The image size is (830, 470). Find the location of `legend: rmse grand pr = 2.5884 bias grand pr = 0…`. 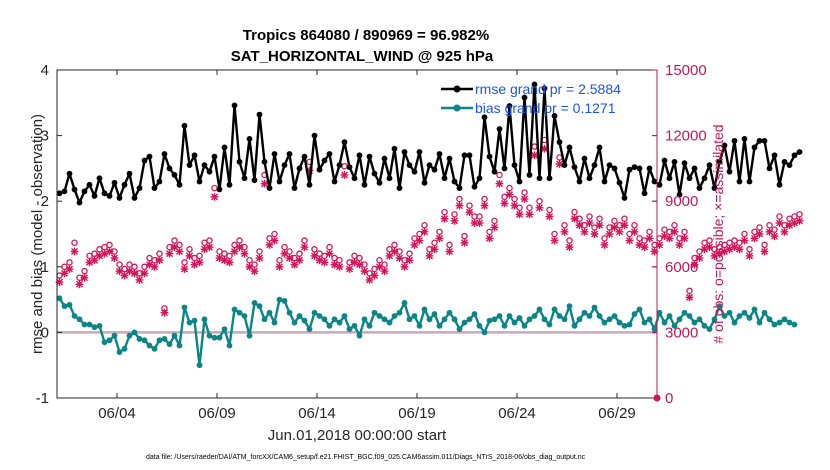

legend: rmse grand pr = 2.5884 bias grand pr = 0… is located at coordinates (531, 98).